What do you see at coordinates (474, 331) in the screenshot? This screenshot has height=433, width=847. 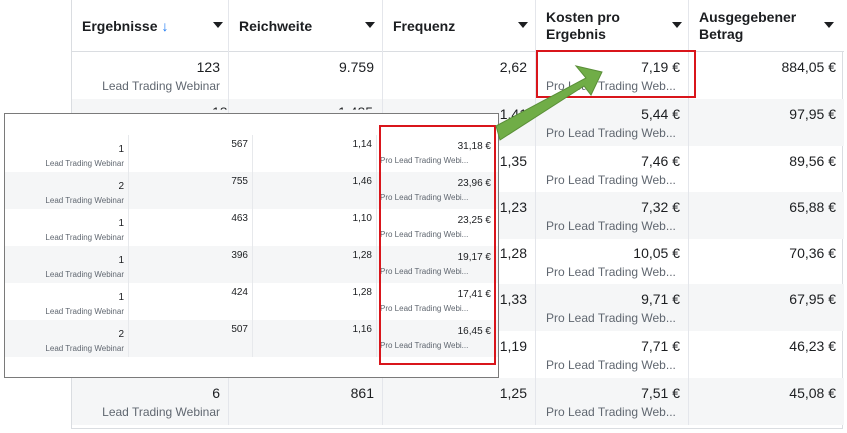 I see `zoom-cost-value: 16,45 €` at bounding box center [474, 331].